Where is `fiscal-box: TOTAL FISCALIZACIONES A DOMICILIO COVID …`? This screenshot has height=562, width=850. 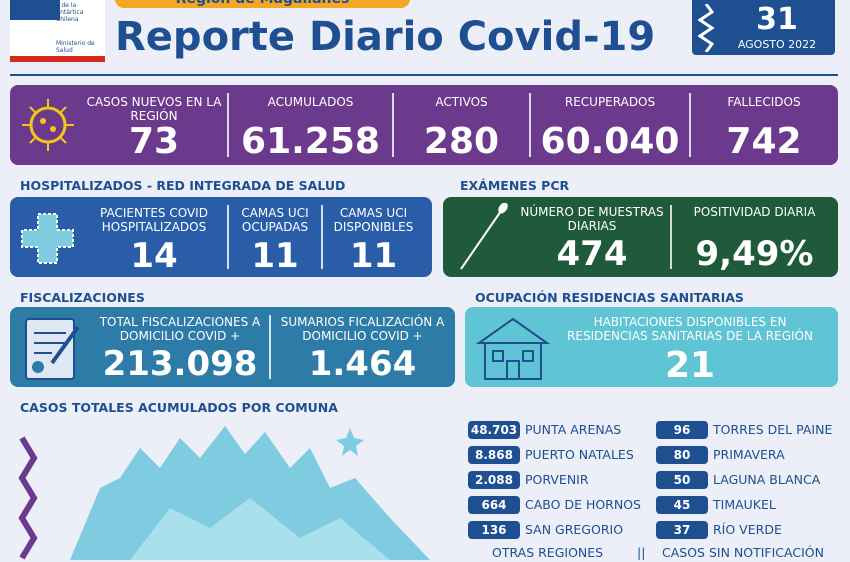 fiscal-box: TOTAL FISCALIZACIONES A DOMICILIO COVID … is located at coordinates (232, 347).